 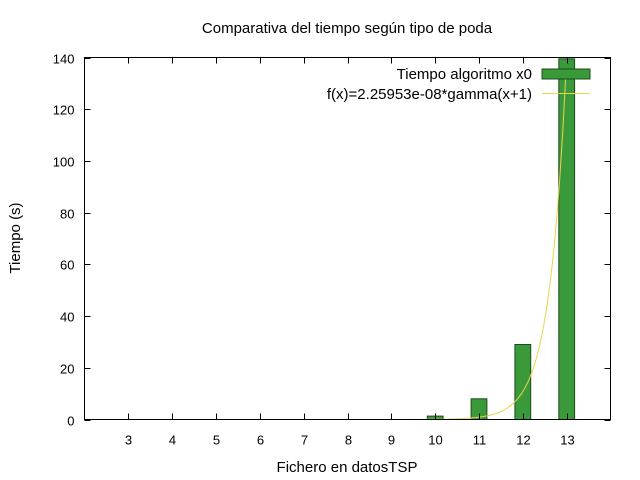 I want to click on legend-label-function-series: f(x)=2.25953e-08*gamma(x+1), so click(x=429, y=94).